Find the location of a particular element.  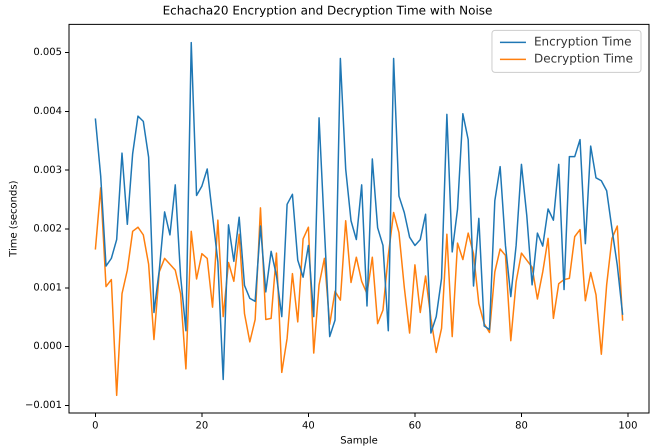

x-tick-label: 80 is located at coordinates (521, 426).